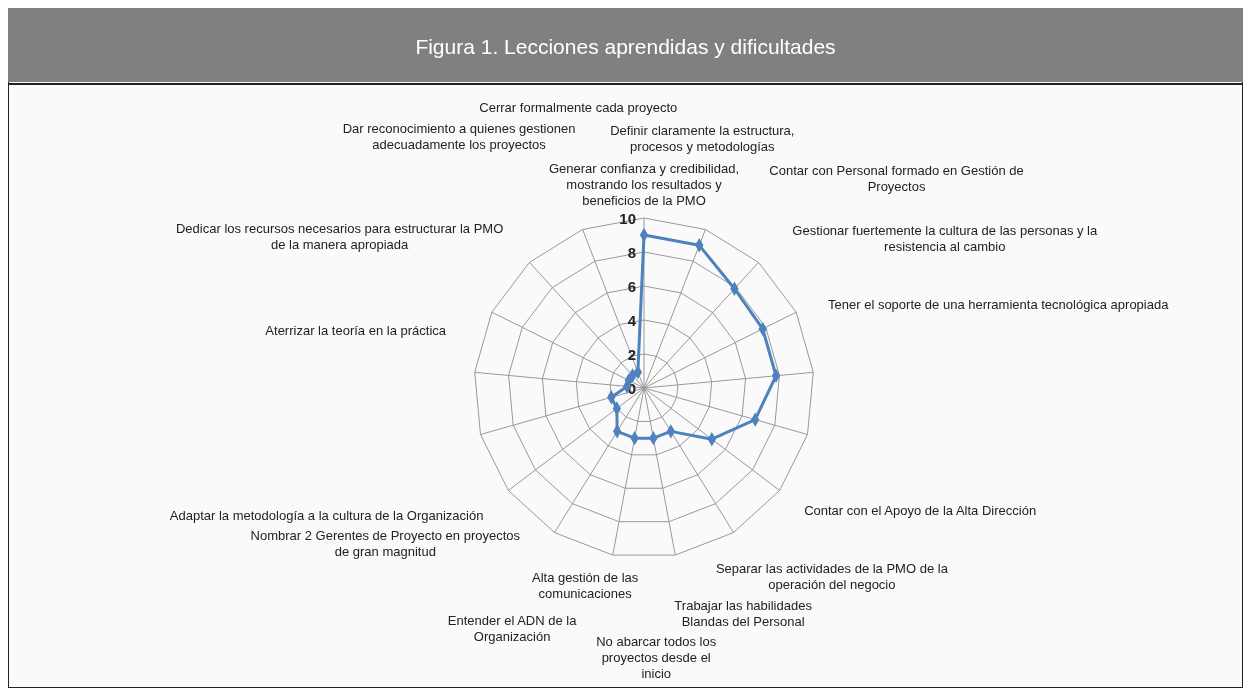  What do you see at coordinates (340, 236) in the screenshot?
I see `spoke-label: Dedicar los recursos necesarios para estructurar la PMO de la manera apropiada` at bounding box center [340, 236].